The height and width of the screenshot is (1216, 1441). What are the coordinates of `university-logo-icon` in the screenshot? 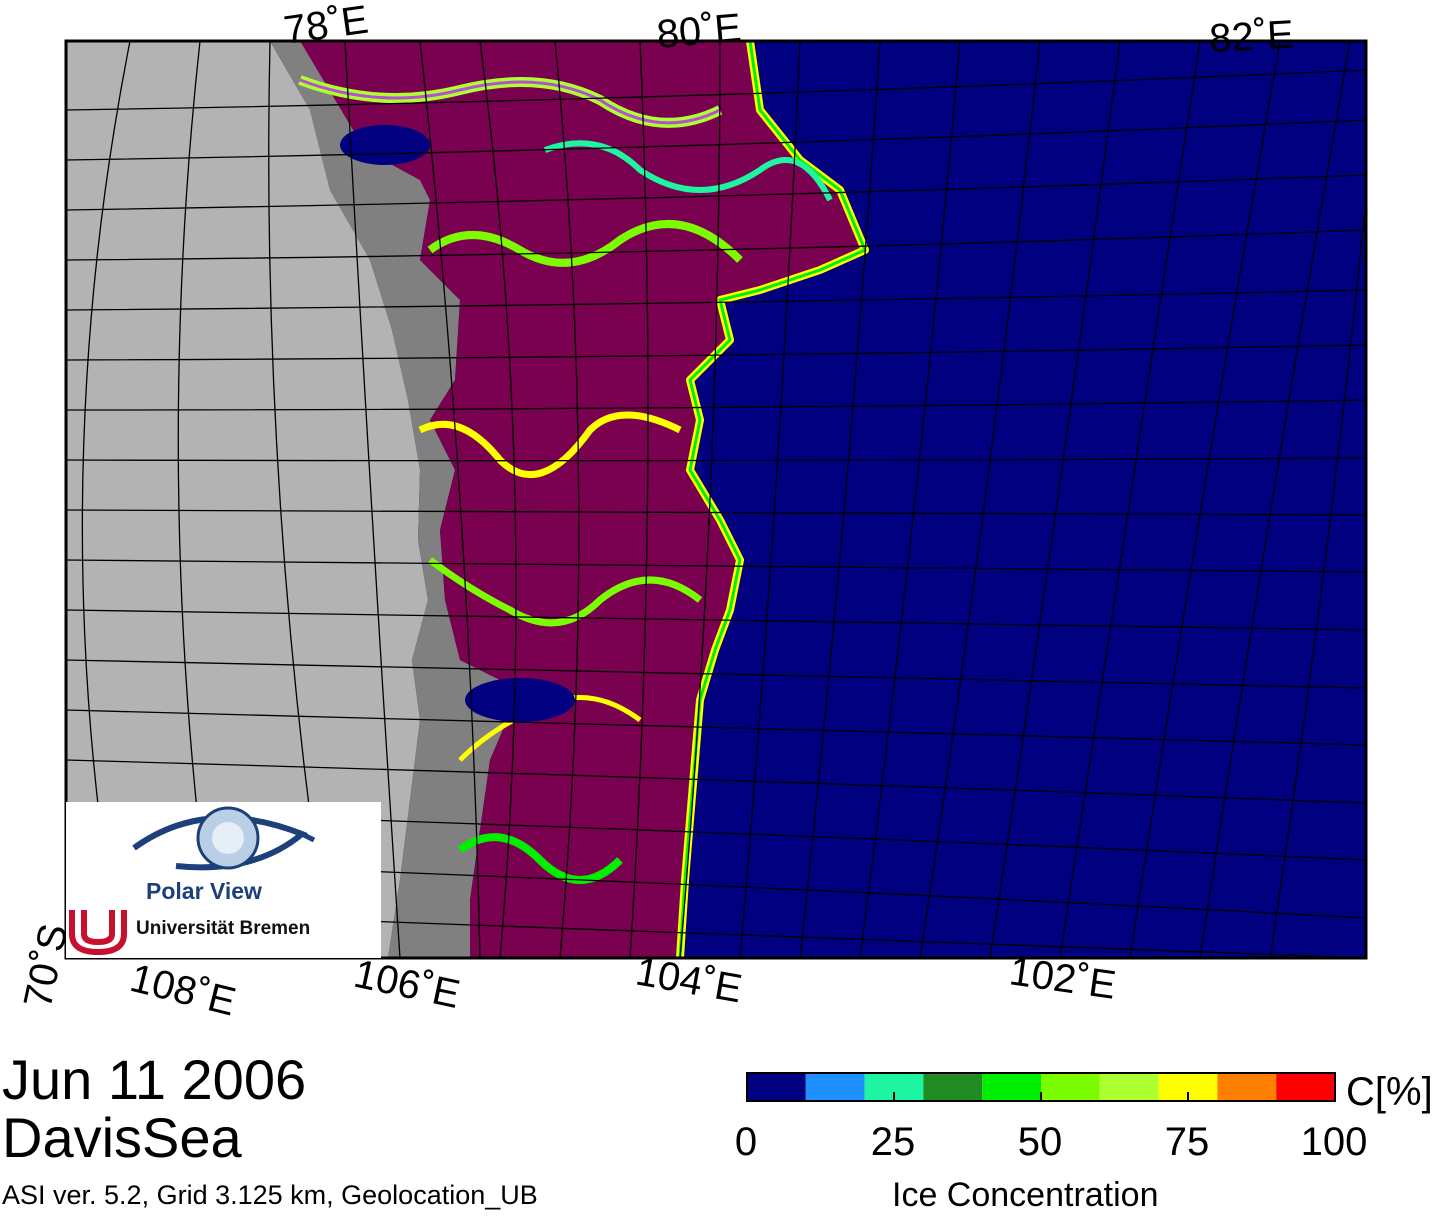 It's located at (98, 933).